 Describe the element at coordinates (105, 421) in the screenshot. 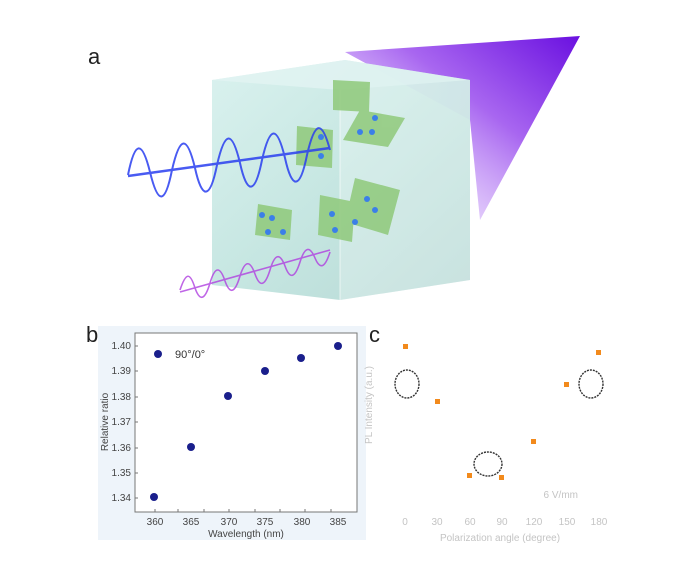

I see `chart-b-y-label: Relative ratio` at that location.